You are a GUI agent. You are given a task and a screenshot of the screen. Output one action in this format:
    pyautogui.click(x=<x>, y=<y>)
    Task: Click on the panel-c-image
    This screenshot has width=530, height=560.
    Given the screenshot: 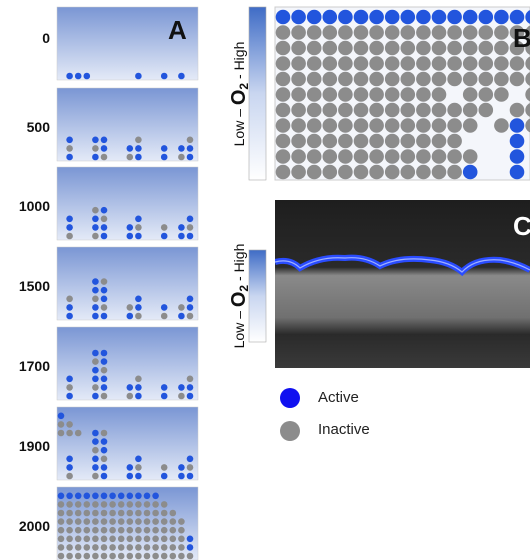 What is the action you would take?
    pyautogui.click(x=402, y=284)
    